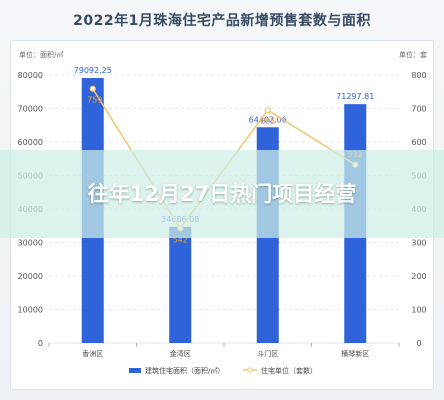 The height and width of the screenshot is (400, 444). What do you see at coordinates (418, 276) in the screenshot?
I see `right-tick-label: 200` at bounding box center [418, 276].